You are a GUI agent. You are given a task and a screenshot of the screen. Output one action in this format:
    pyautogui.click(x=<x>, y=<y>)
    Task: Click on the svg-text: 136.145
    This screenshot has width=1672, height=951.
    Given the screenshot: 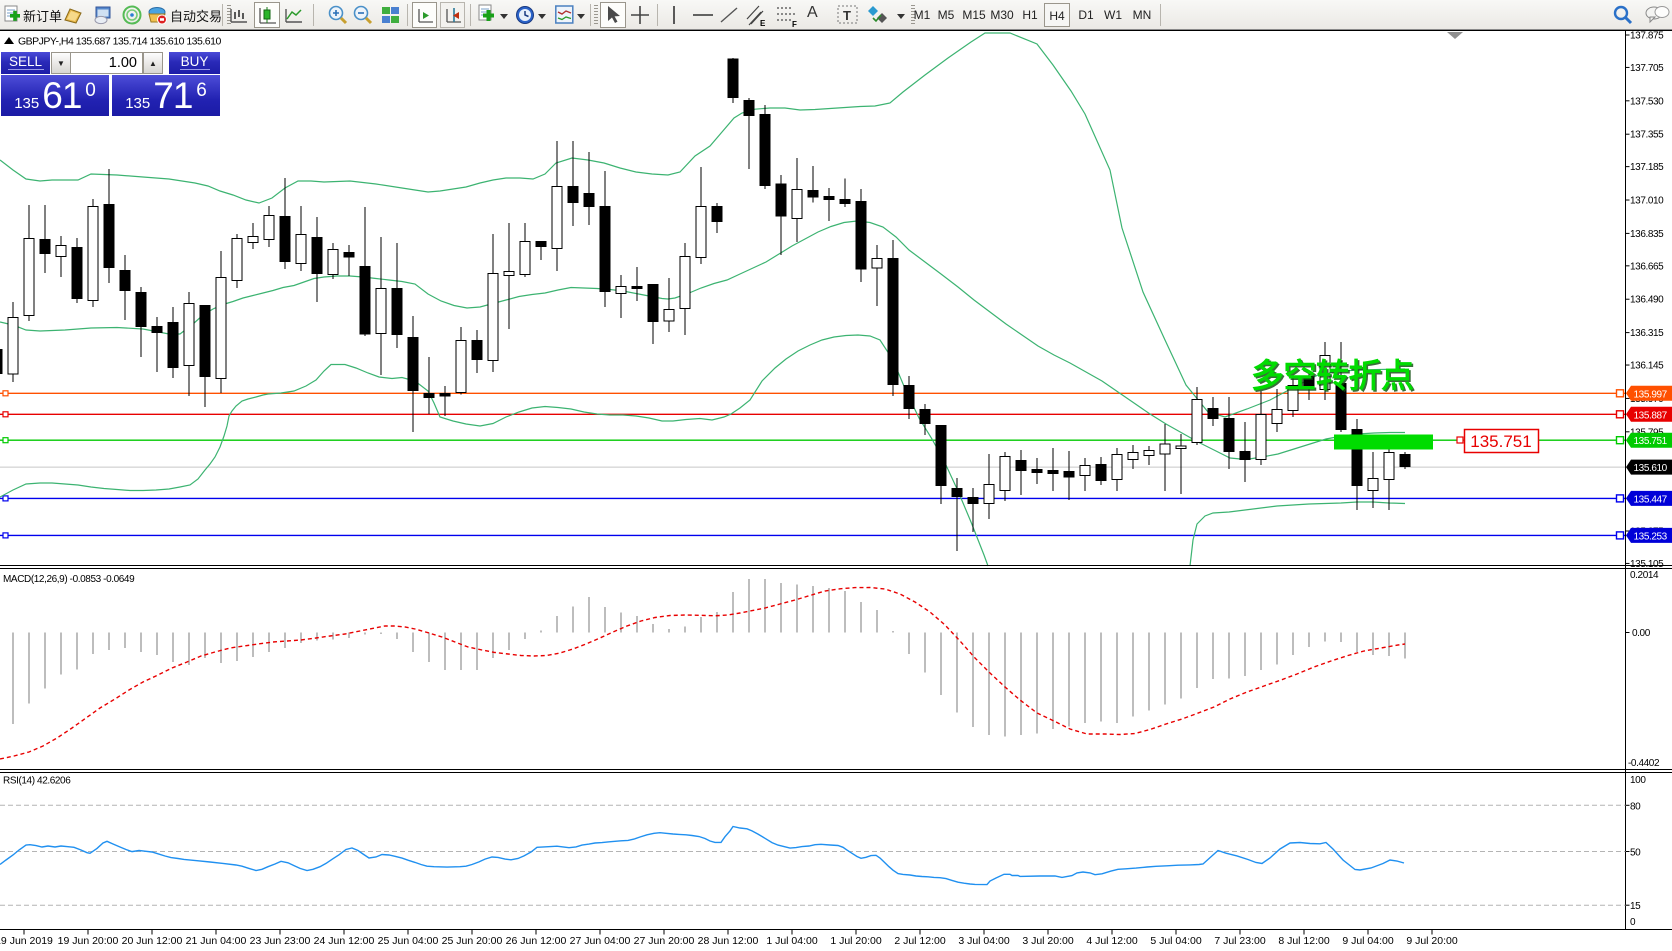 What is the action you would take?
    pyautogui.click(x=1647, y=366)
    